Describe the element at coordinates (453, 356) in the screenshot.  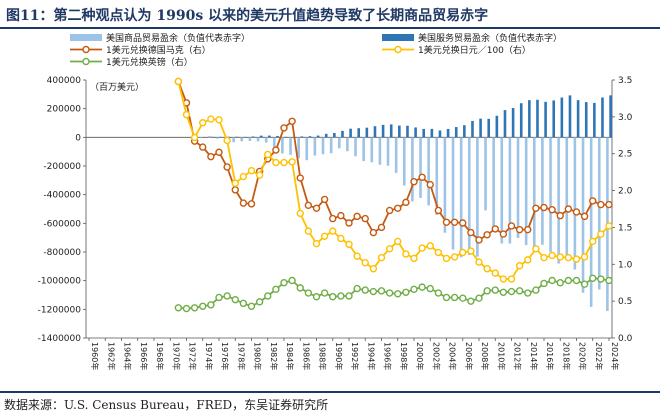
I see `x-tick-label: 2004年` at that location.